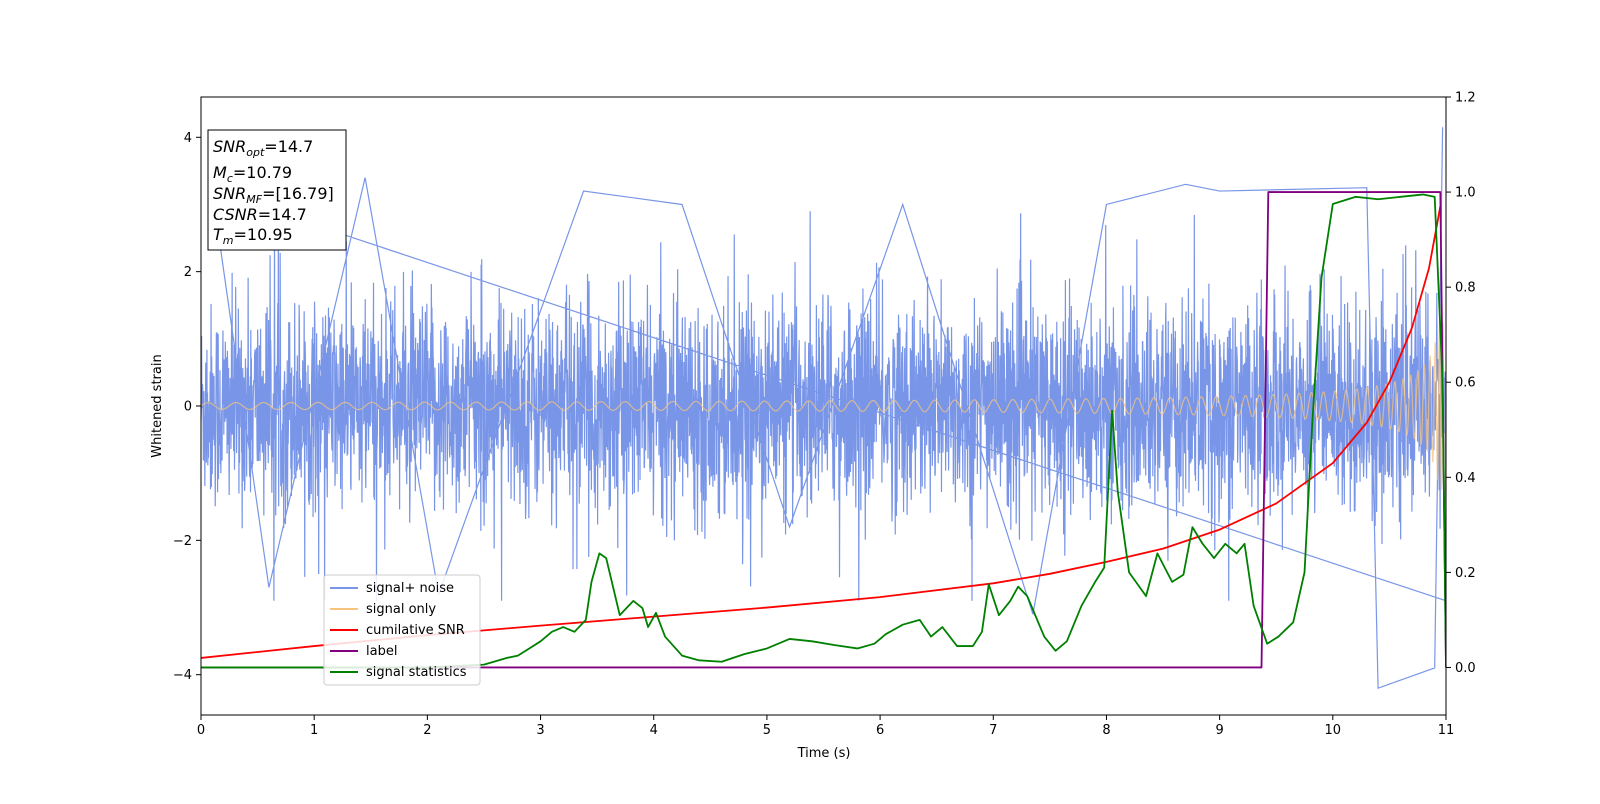 This screenshot has width=1600, height=804. What do you see at coordinates (824, 753) in the screenshot?
I see `x-axis-title: Time (s)` at bounding box center [824, 753].